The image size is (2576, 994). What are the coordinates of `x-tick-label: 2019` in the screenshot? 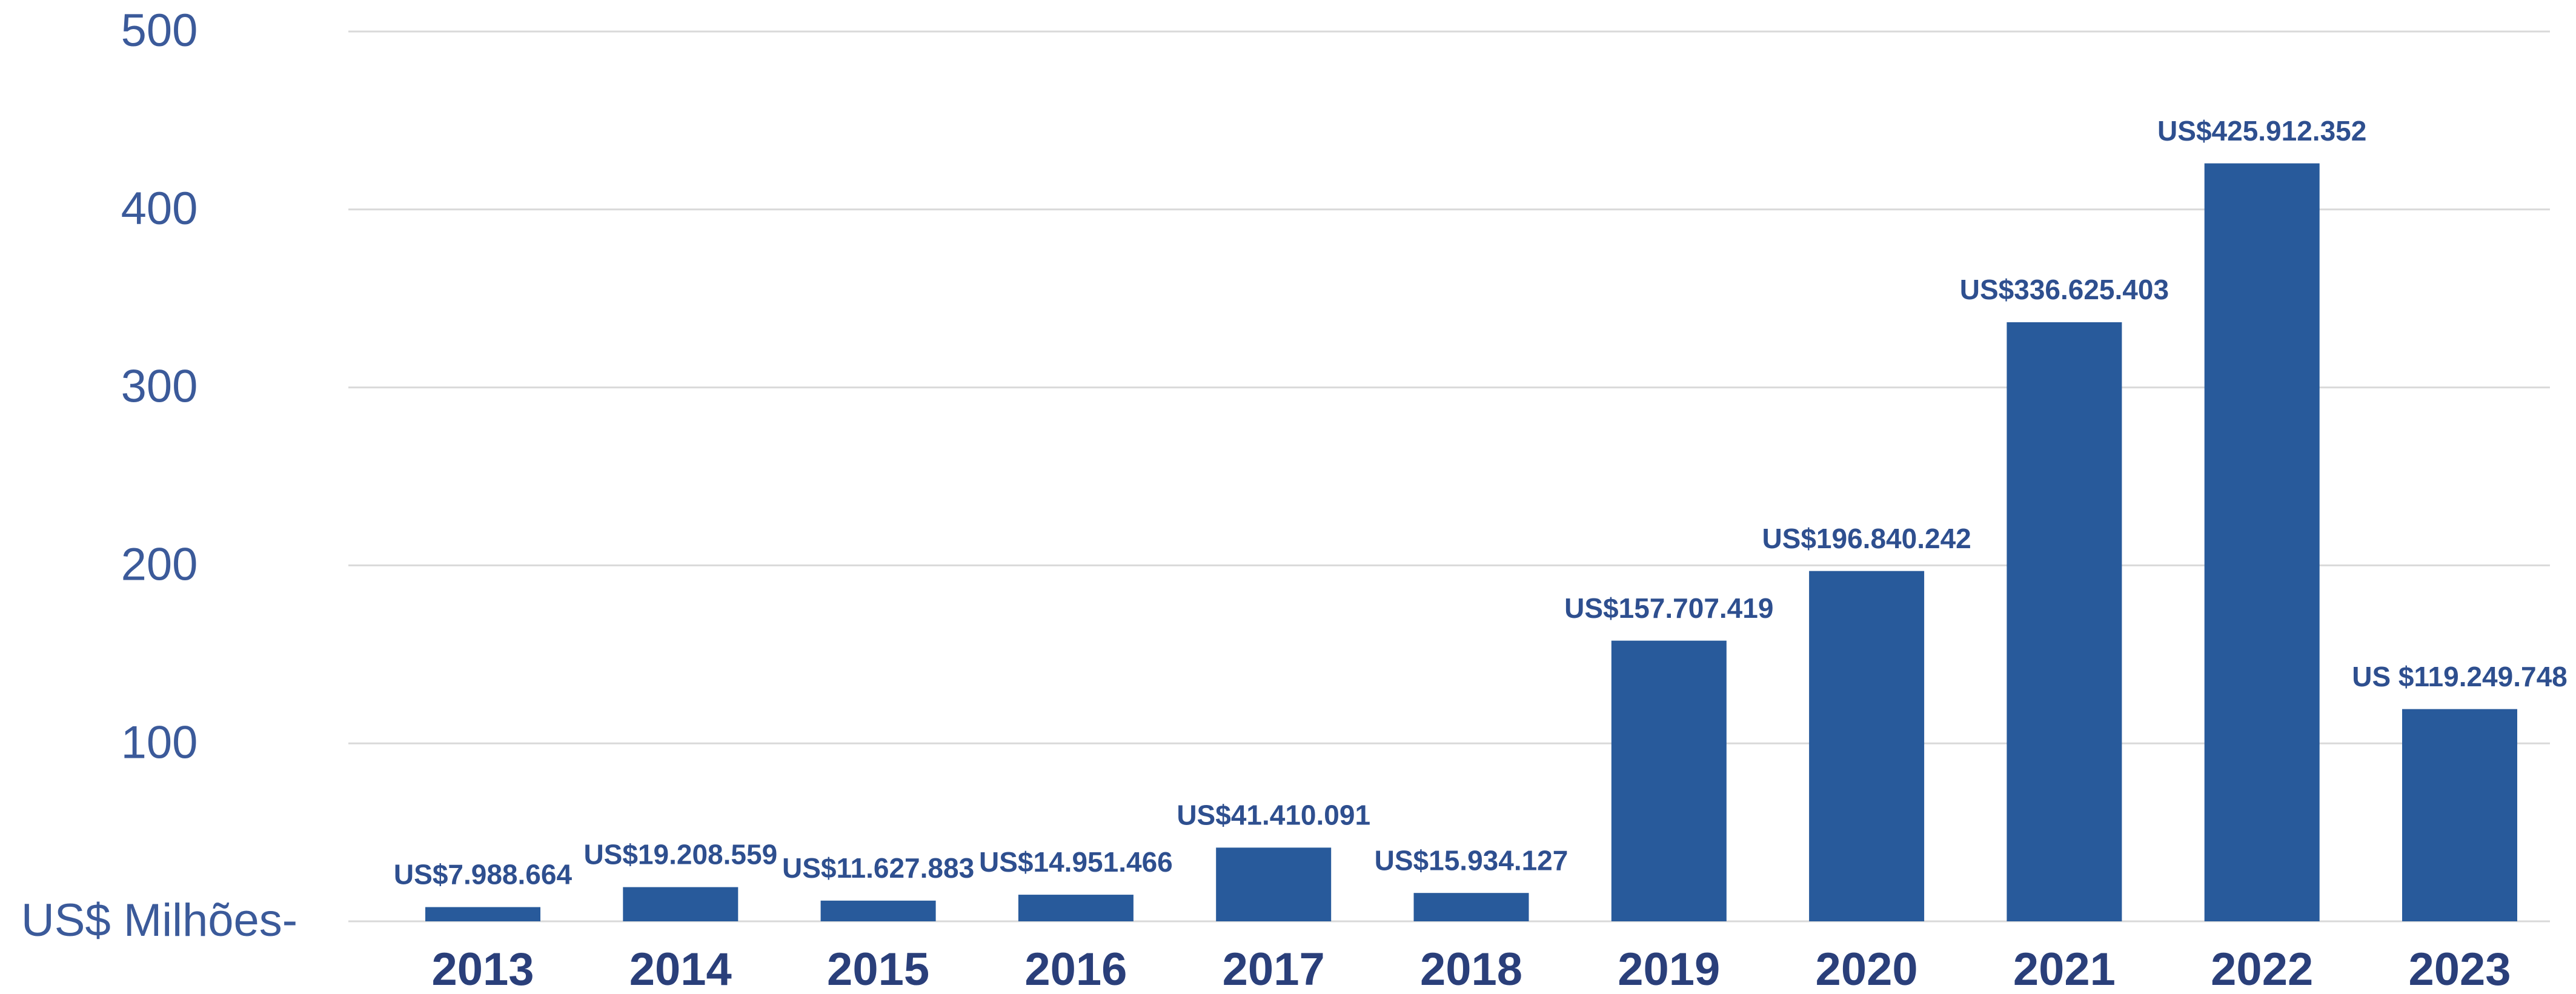 It's located at (1669, 969).